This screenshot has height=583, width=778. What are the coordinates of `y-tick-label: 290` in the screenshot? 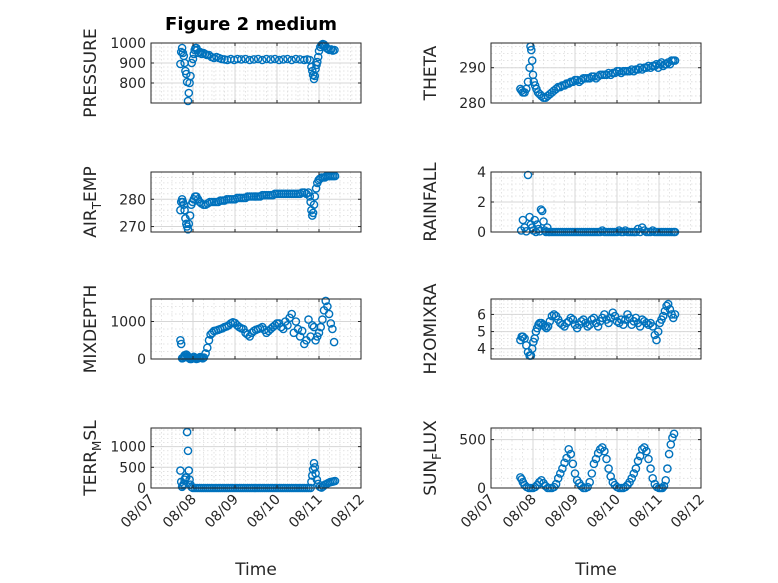 It's located at (472, 69).